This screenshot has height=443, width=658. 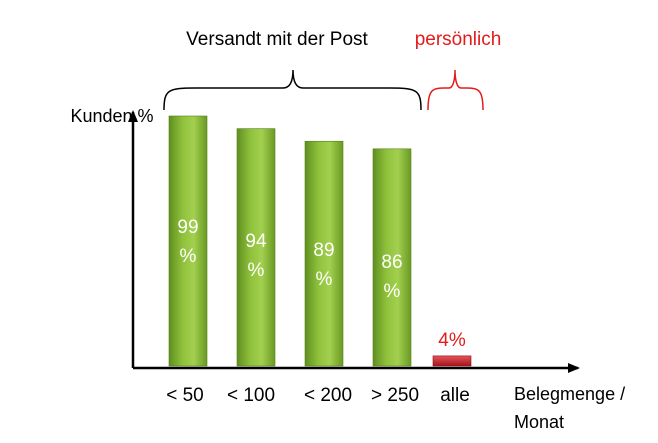 I want to click on group-brace-personal, so click(x=455, y=90).